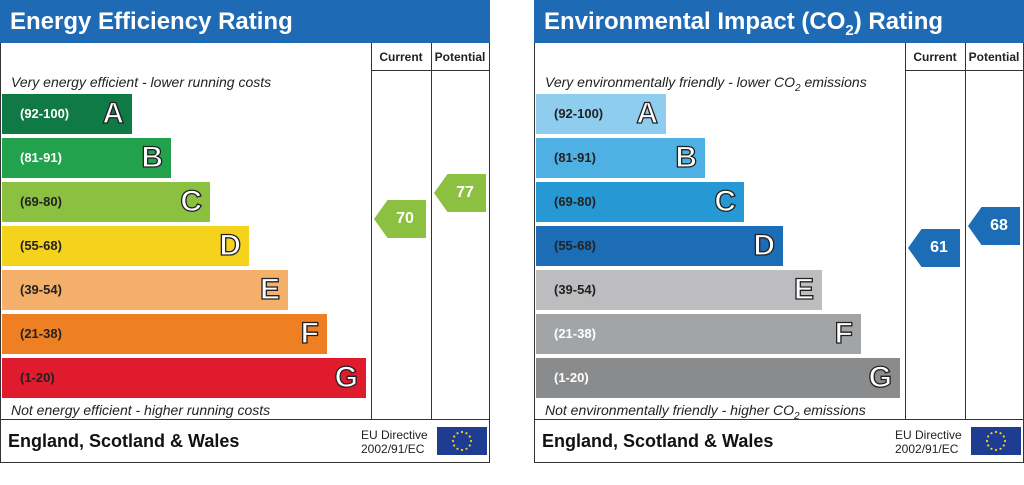 The image size is (1024, 485). I want to click on potential-rating-arrow: 77, so click(460, 193).